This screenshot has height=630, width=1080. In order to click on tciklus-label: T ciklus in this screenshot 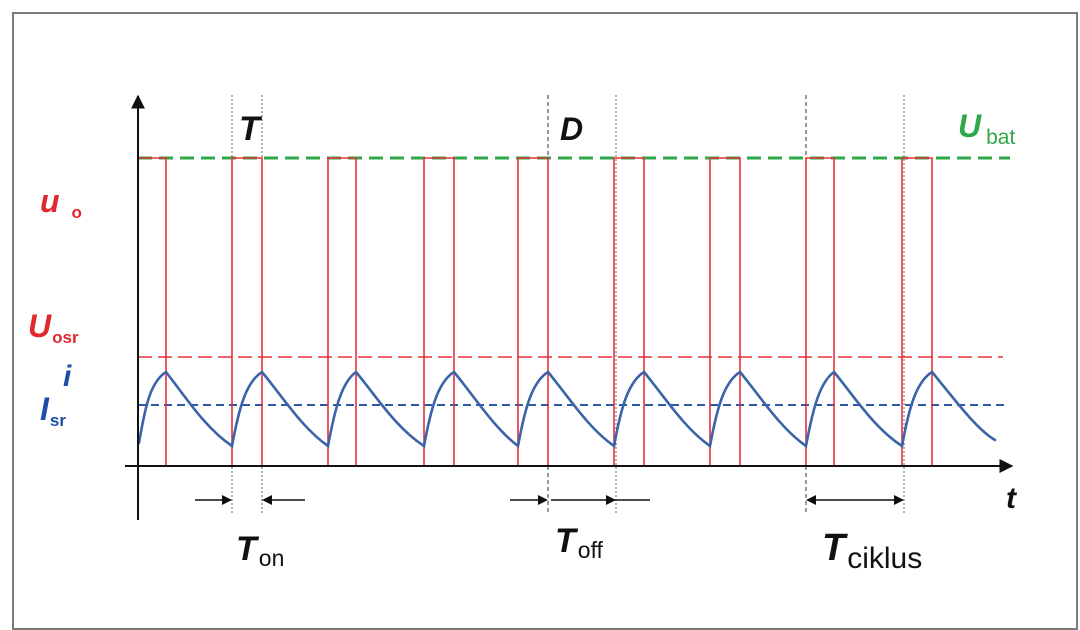, I will do `click(872, 551)`.